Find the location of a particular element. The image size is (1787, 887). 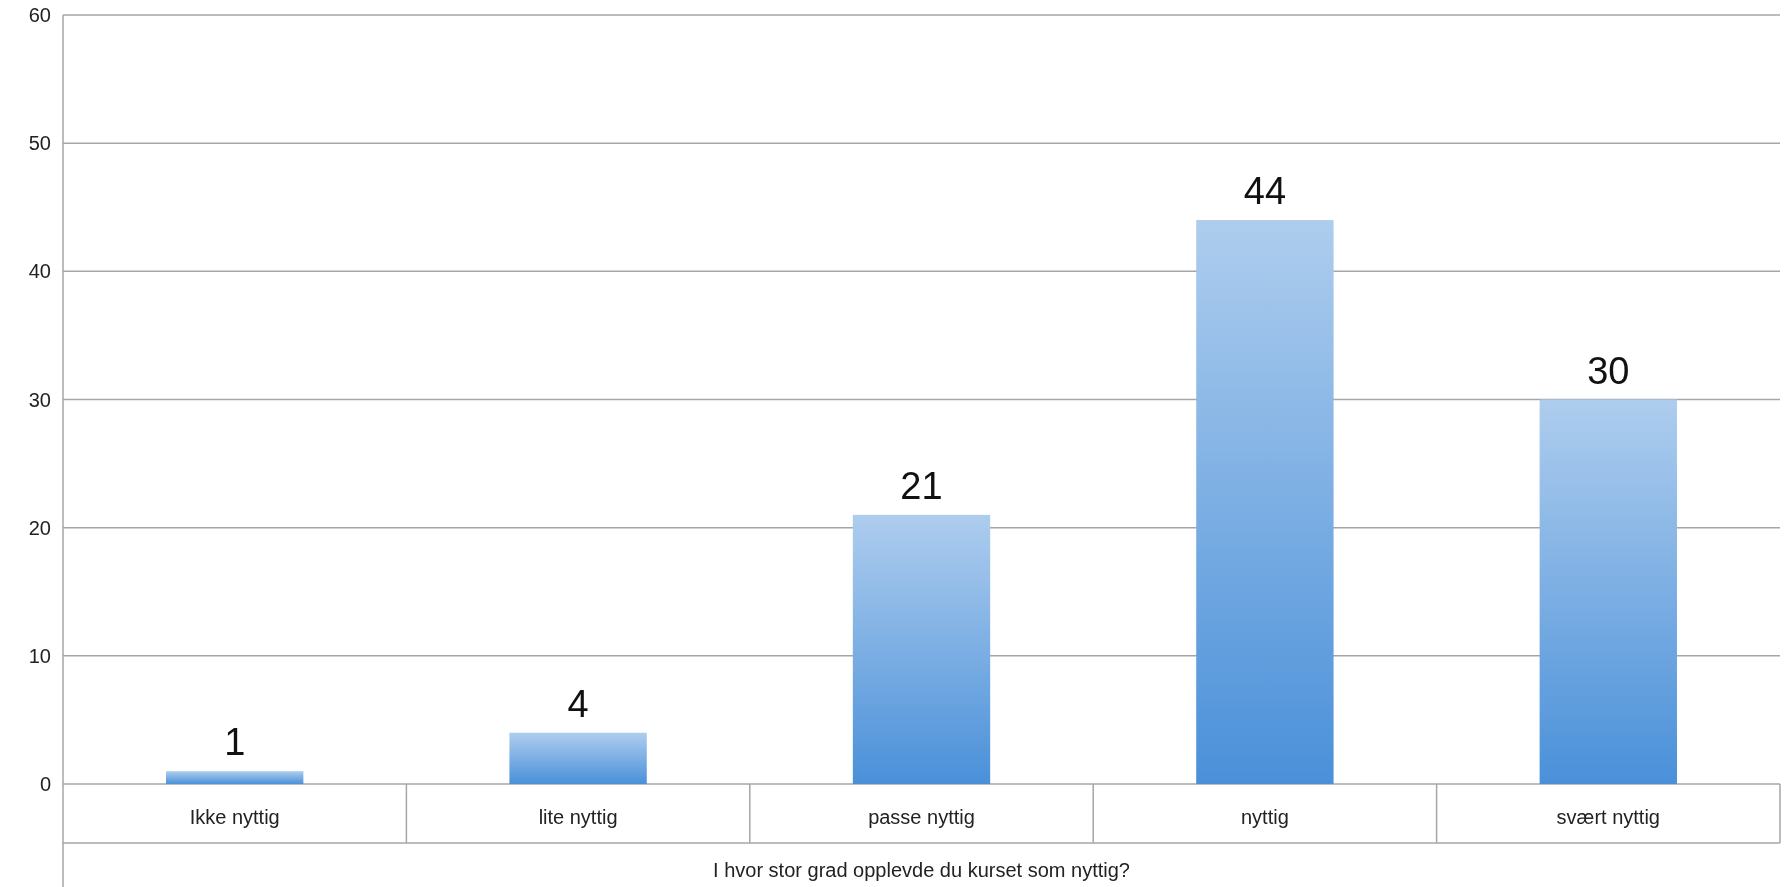

y-tick-label: 40 is located at coordinates (39, 271).